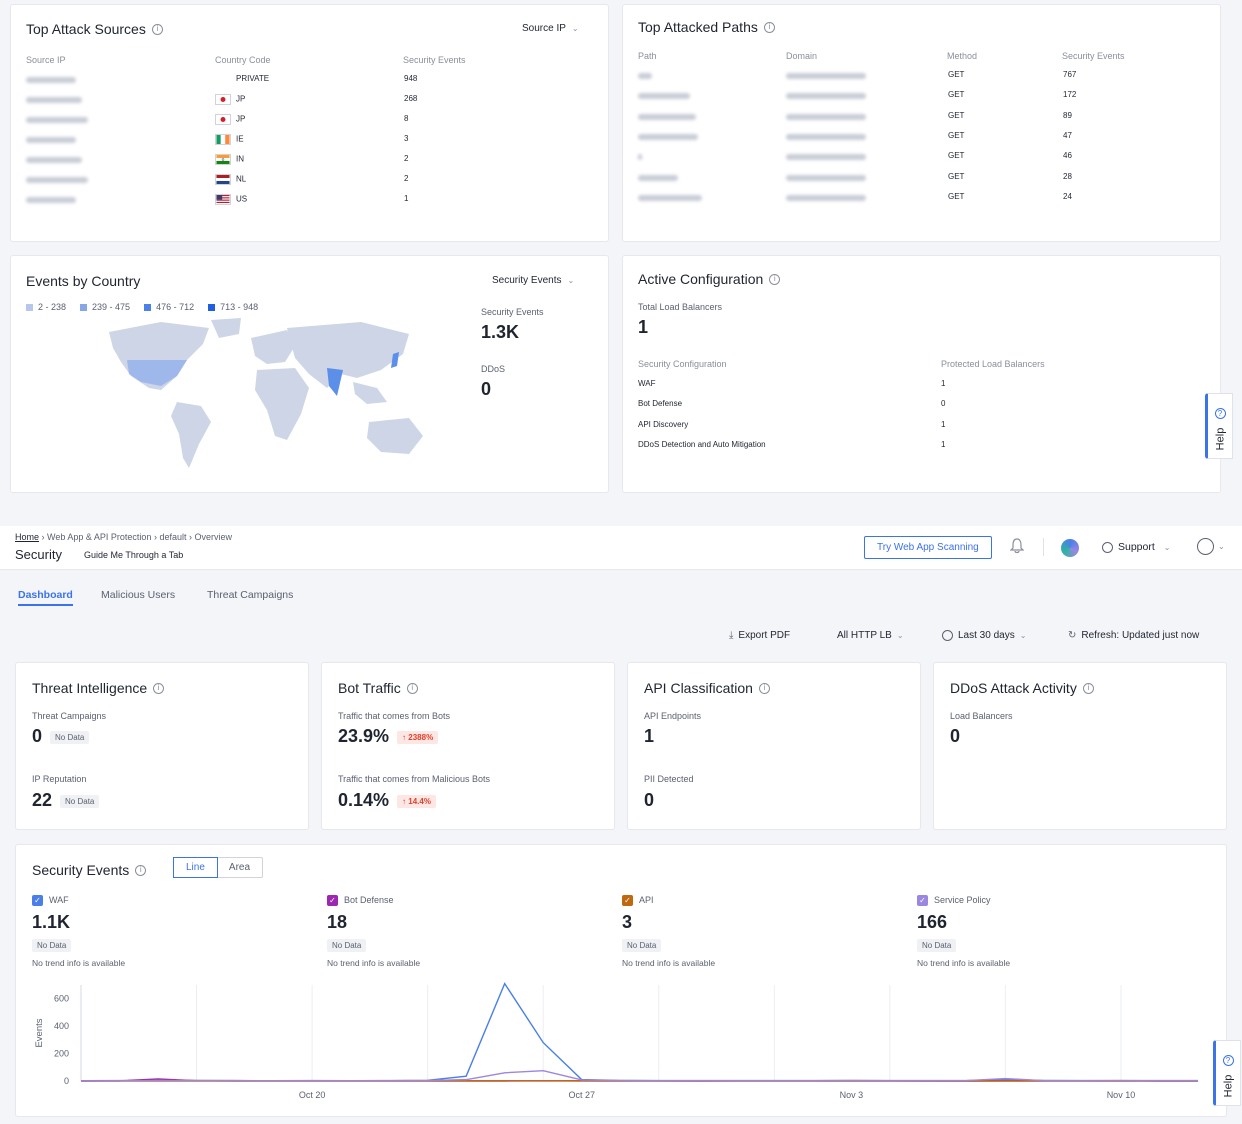  What do you see at coordinates (1136, 547) in the screenshot?
I see `support-menu: Support ⌄` at bounding box center [1136, 547].